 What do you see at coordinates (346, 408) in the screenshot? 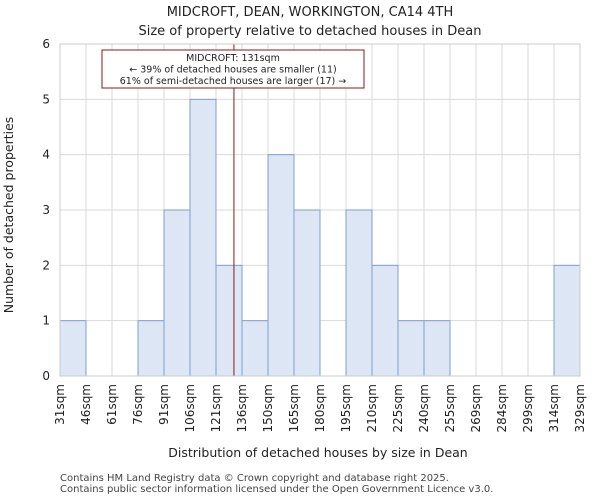
I see `x-tick-label: 195sqm` at bounding box center [346, 408].